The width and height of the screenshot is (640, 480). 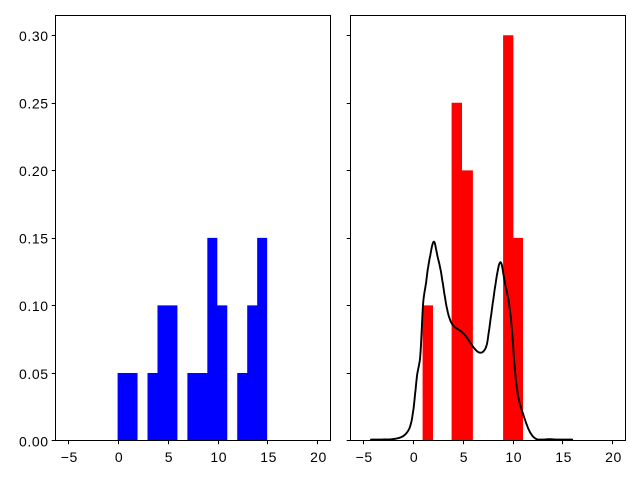 What do you see at coordinates (34, 104) in the screenshot?
I see `svg-text: 0.25` at bounding box center [34, 104].